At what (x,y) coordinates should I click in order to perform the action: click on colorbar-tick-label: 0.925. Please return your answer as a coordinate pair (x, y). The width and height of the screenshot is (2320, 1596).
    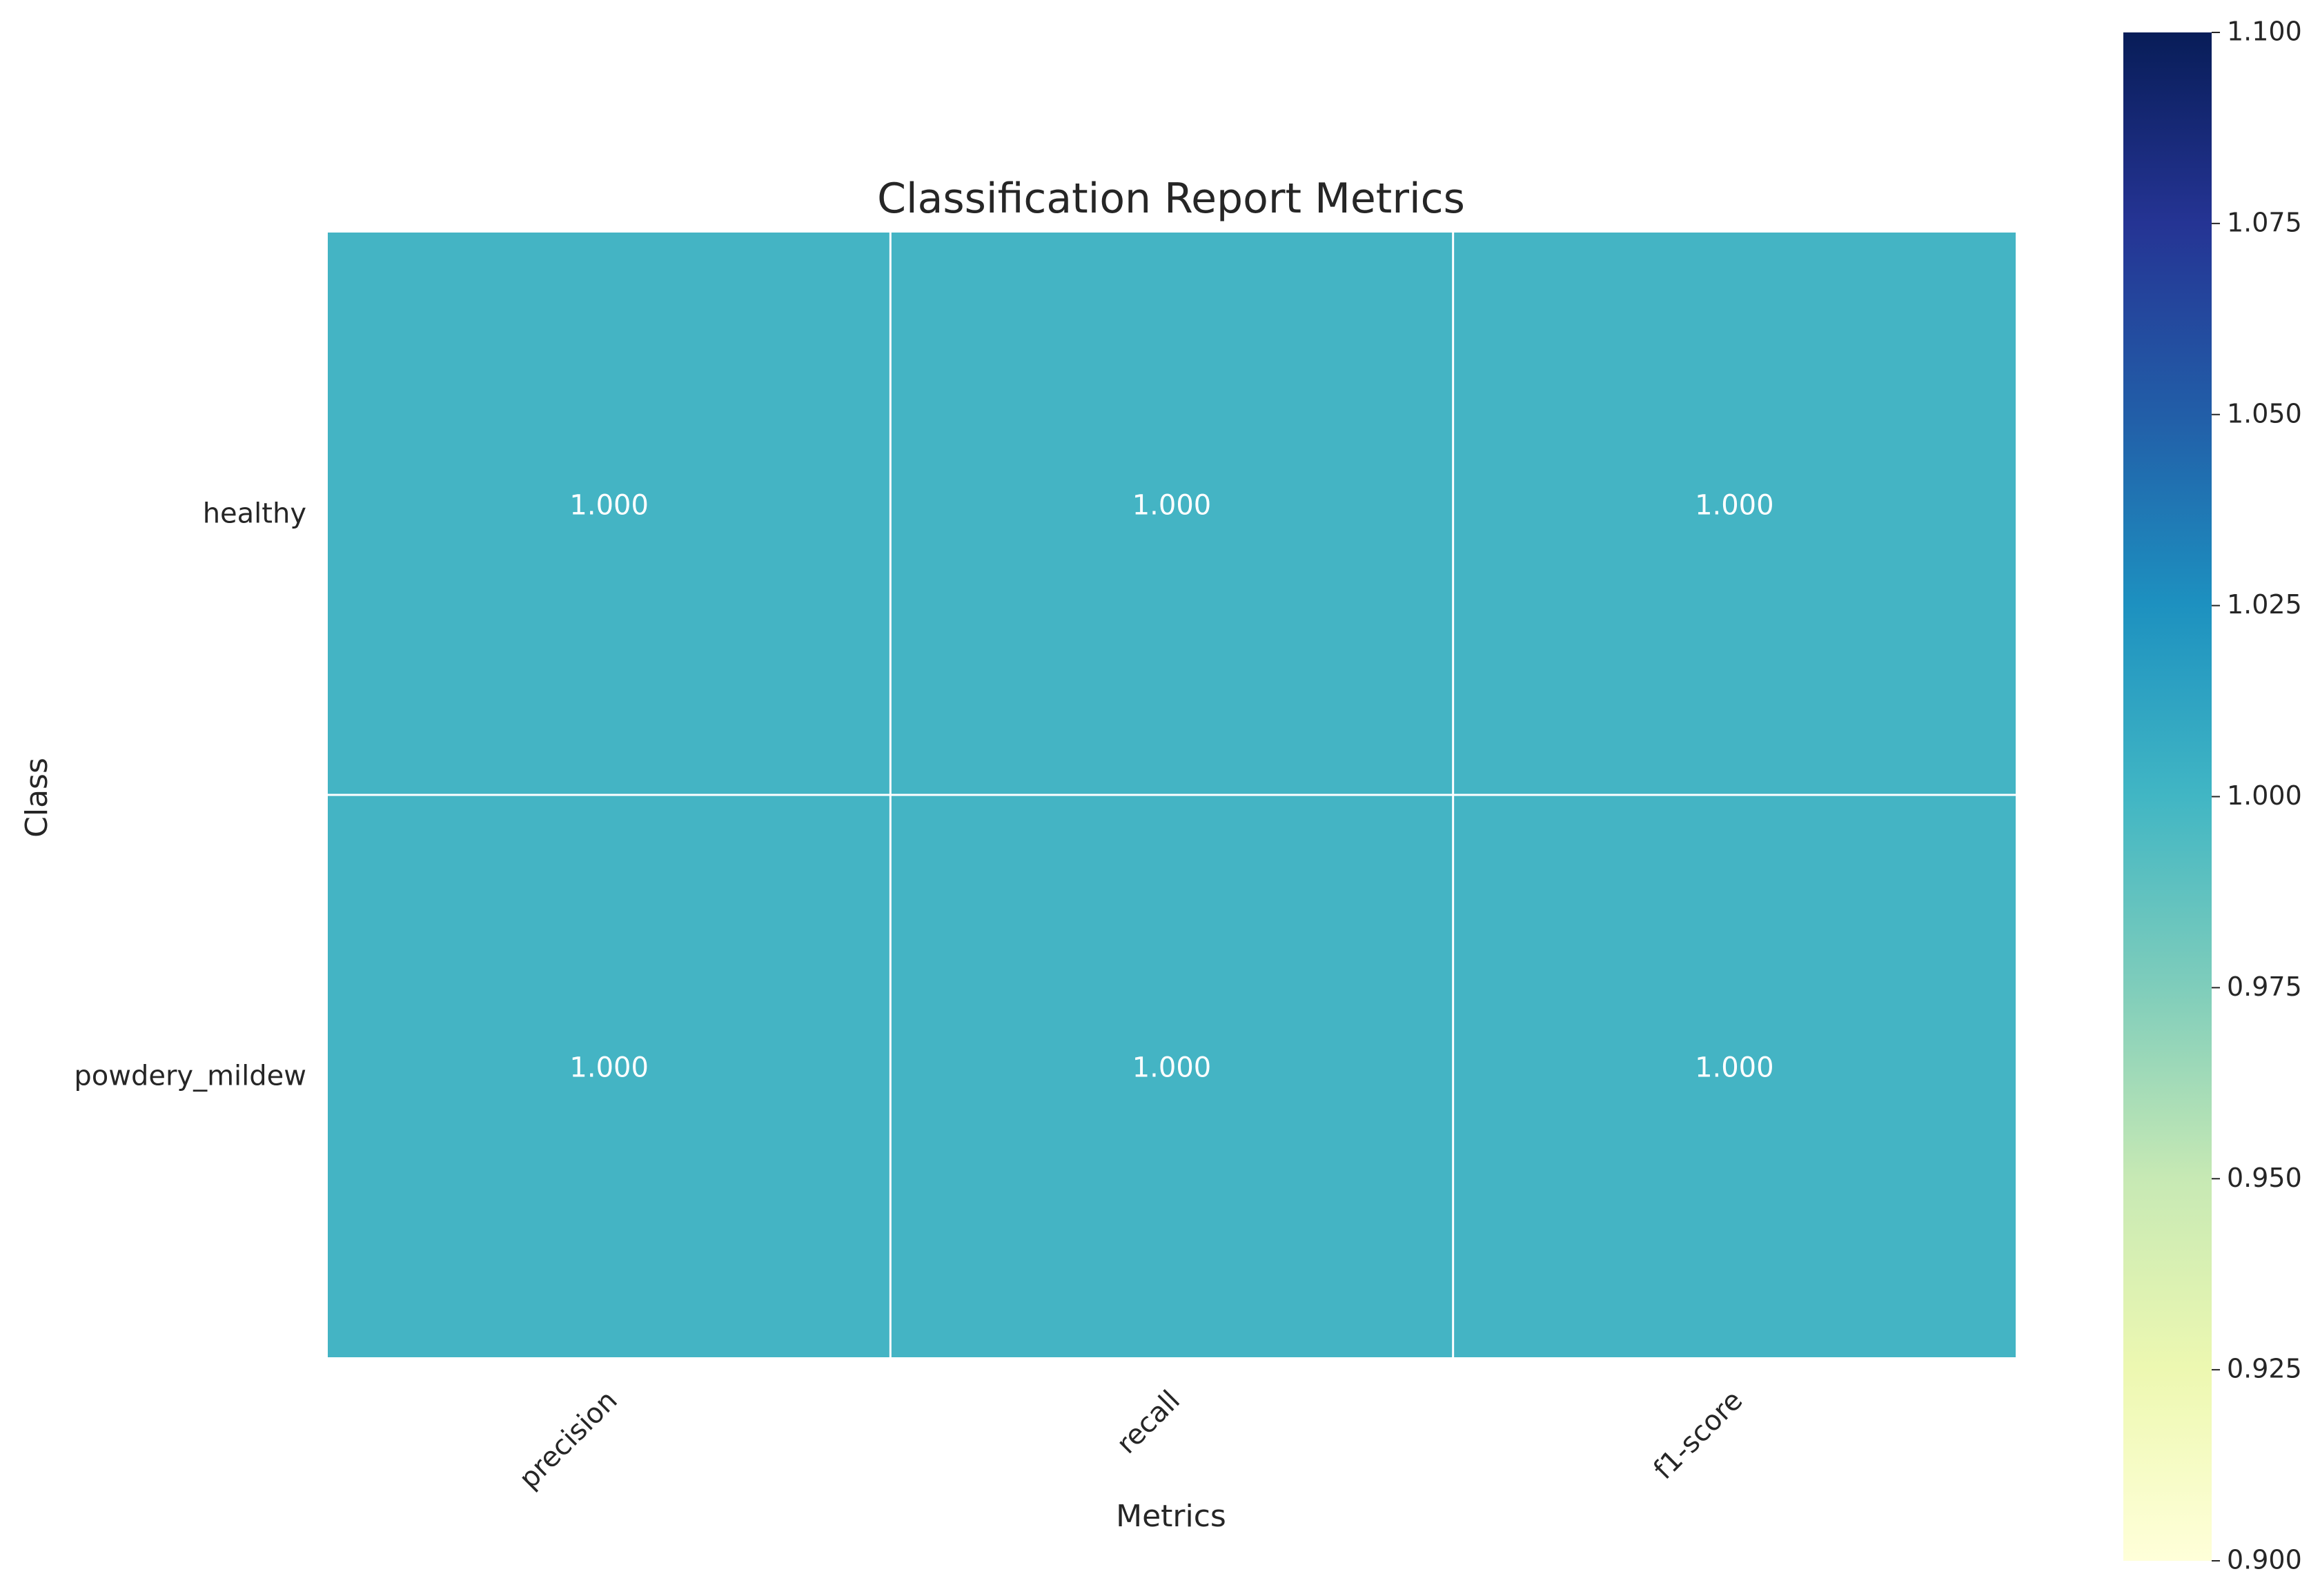
    Looking at the image, I should click on (2264, 1369).